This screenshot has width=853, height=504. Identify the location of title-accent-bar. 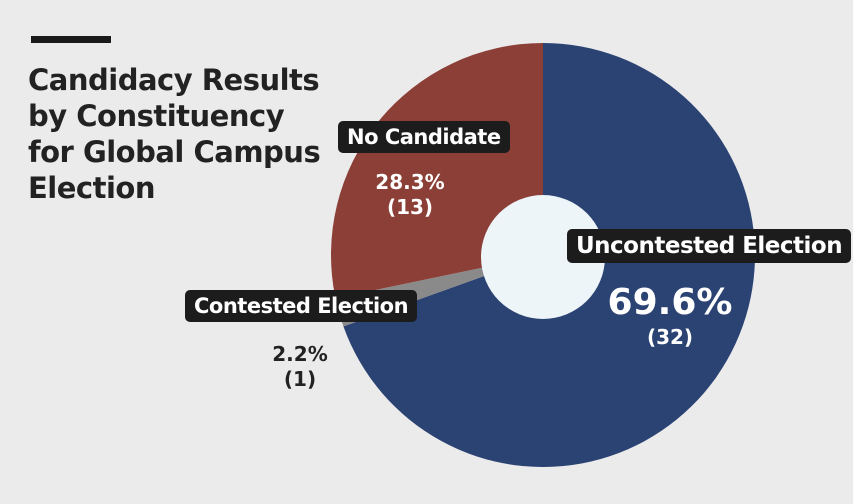
(71, 39).